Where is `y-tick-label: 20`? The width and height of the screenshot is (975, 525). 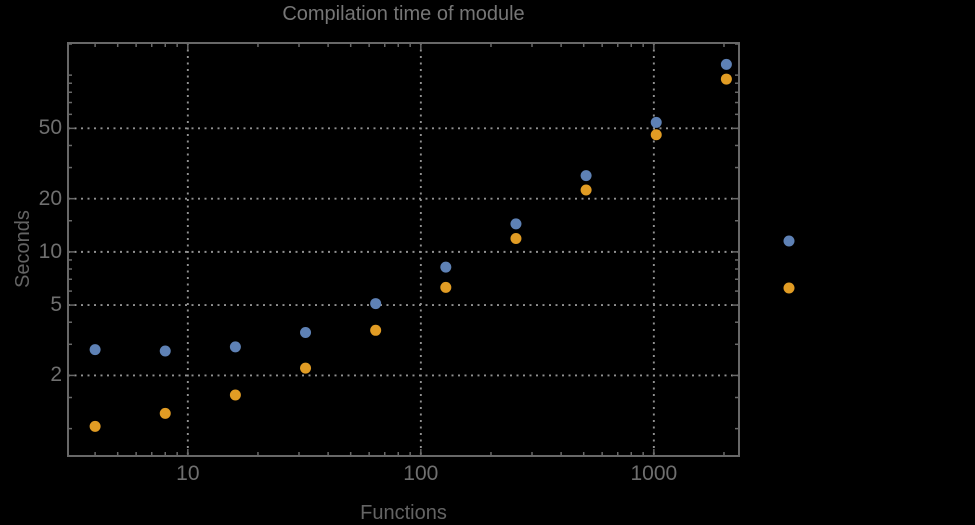
y-tick-label: 20 is located at coordinates (50, 198).